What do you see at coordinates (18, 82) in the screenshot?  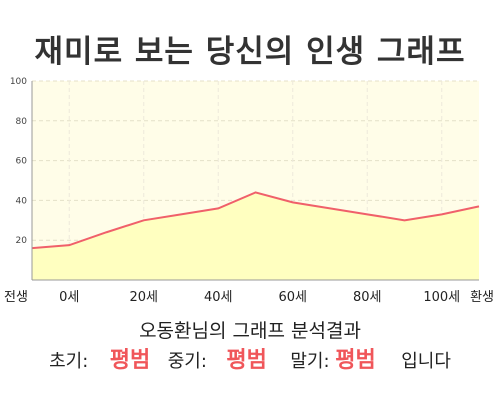 I see `y-tick-label: 100` at bounding box center [18, 82].